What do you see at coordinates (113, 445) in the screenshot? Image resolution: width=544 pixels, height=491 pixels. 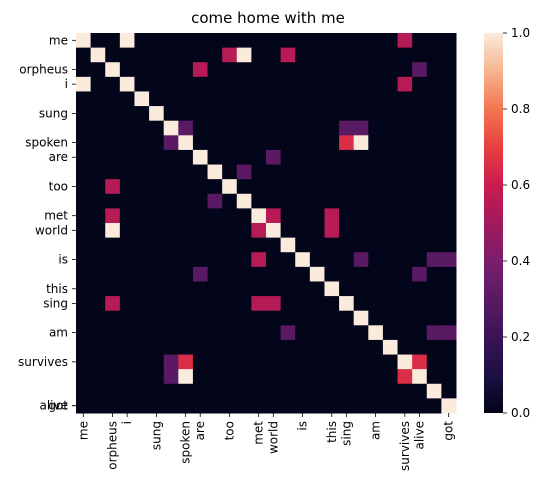 I see `x-tick-label: orpheus` at bounding box center [113, 445].